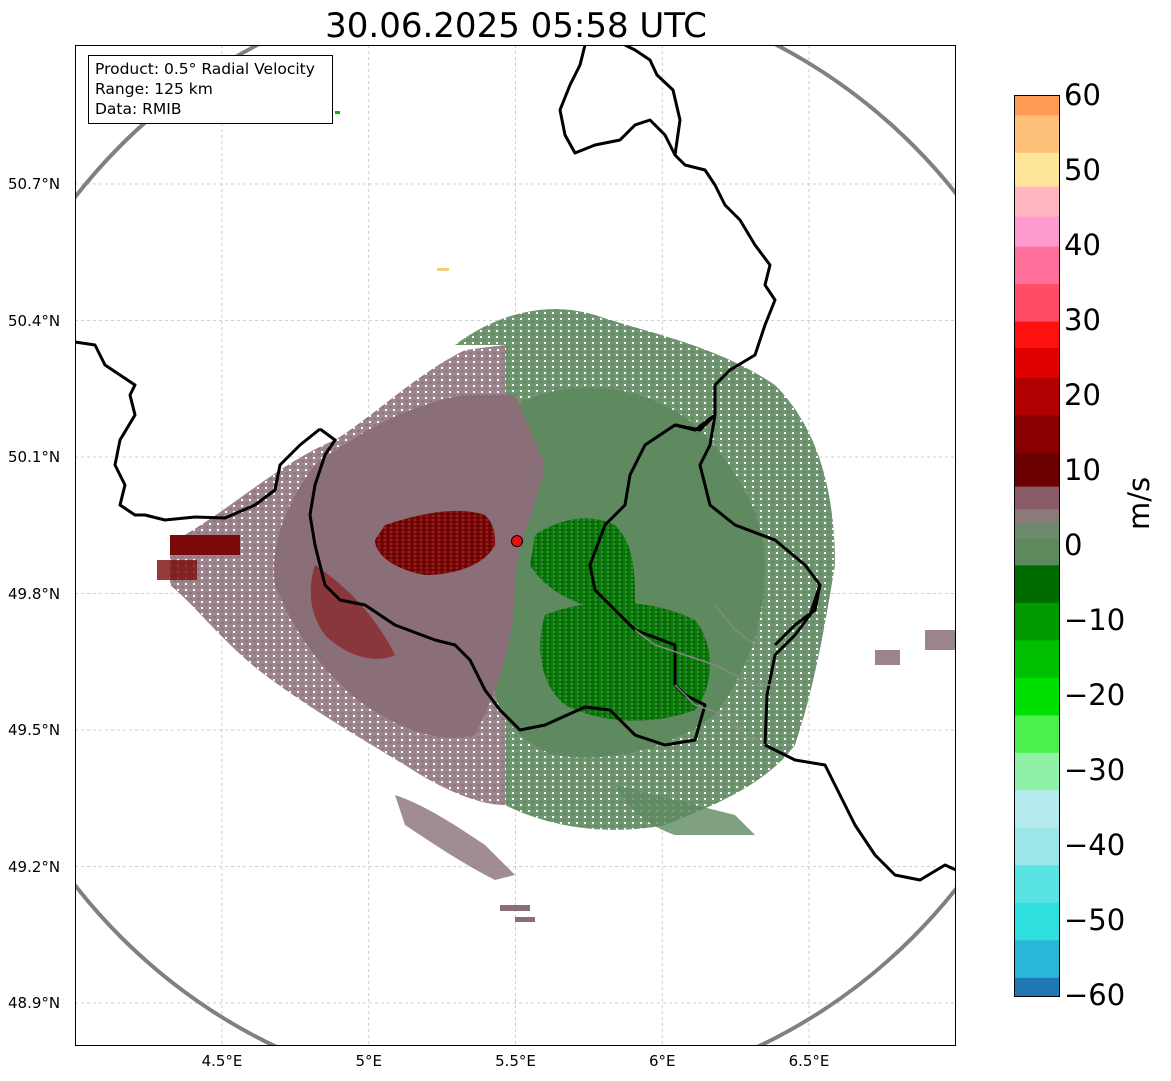 This screenshot has height=1081, width=1171. I want to click on colorbar-unit-label: m/s, so click(1139, 503).